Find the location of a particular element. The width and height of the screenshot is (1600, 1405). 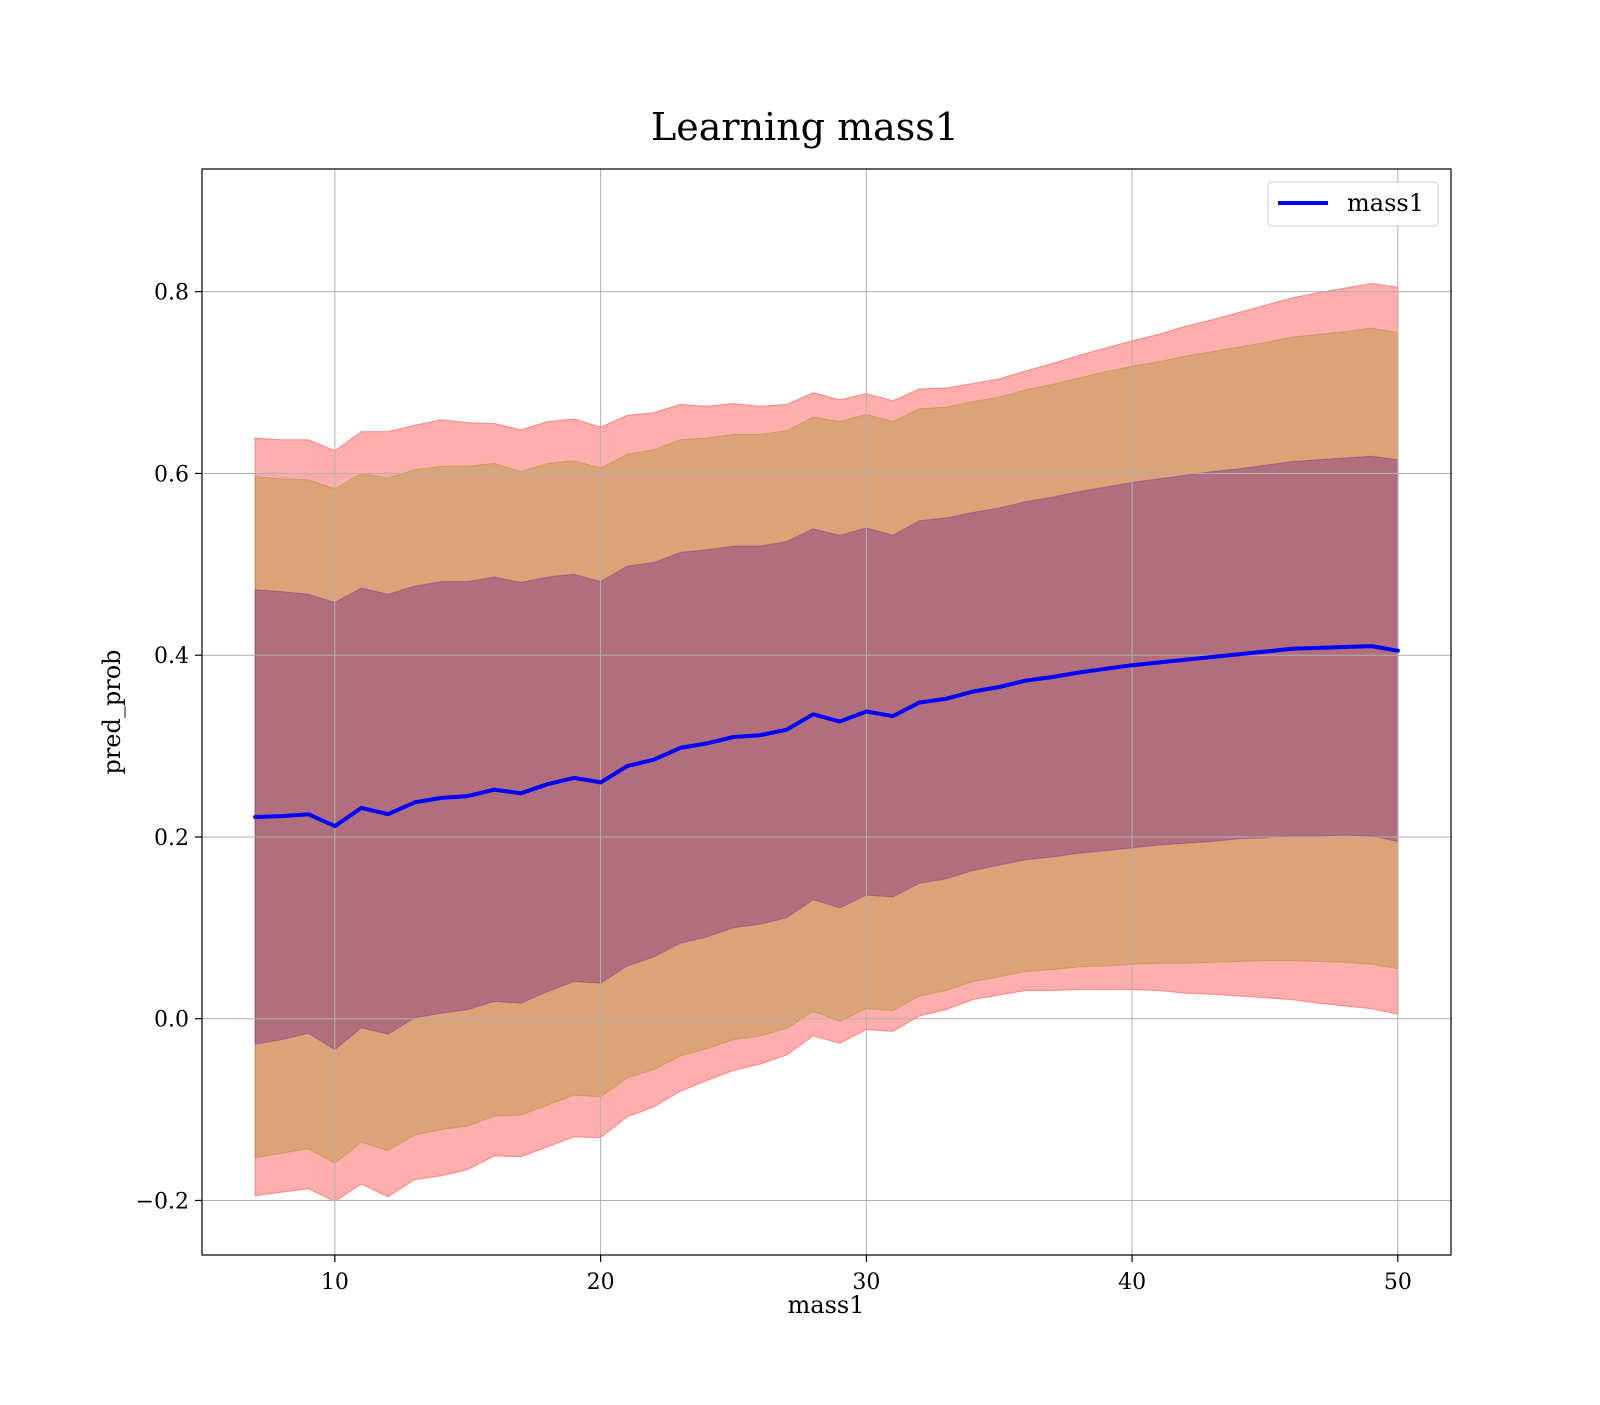

chart-title: Learning mass1 is located at coordinates (805, 127).